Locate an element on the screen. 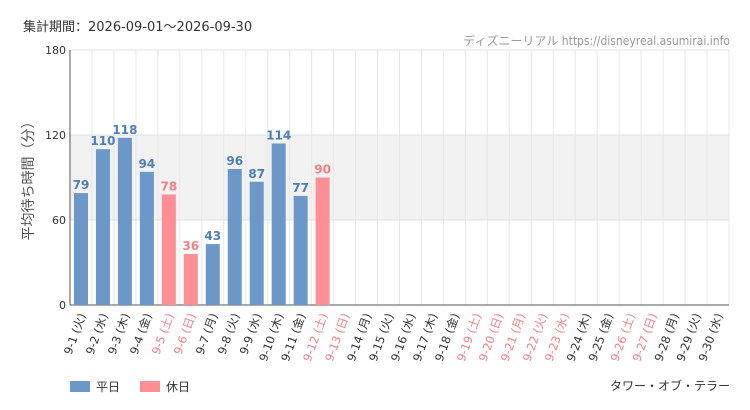  y-axis-label: 平均待ち時間（分） is located at coordinates (29, 178).